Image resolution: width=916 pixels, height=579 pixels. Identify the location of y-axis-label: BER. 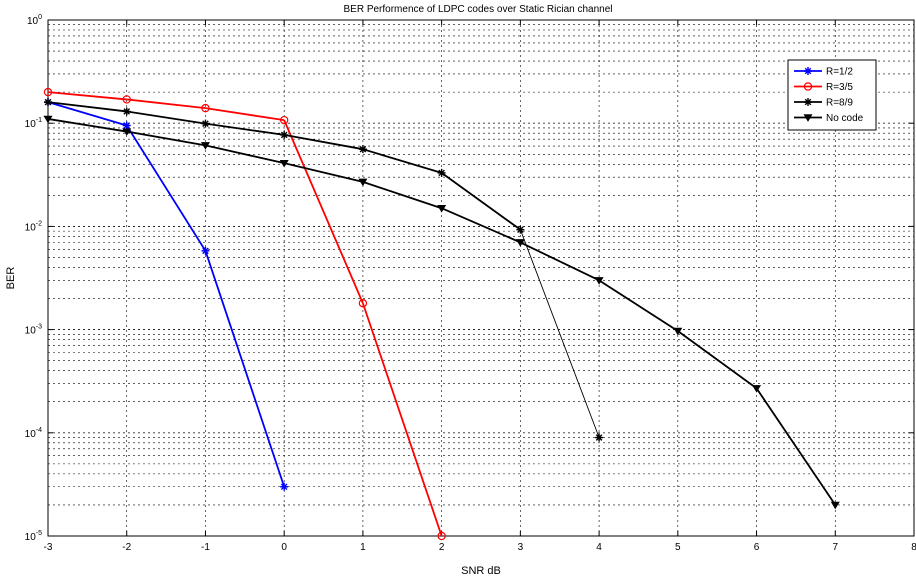
(11, 278).